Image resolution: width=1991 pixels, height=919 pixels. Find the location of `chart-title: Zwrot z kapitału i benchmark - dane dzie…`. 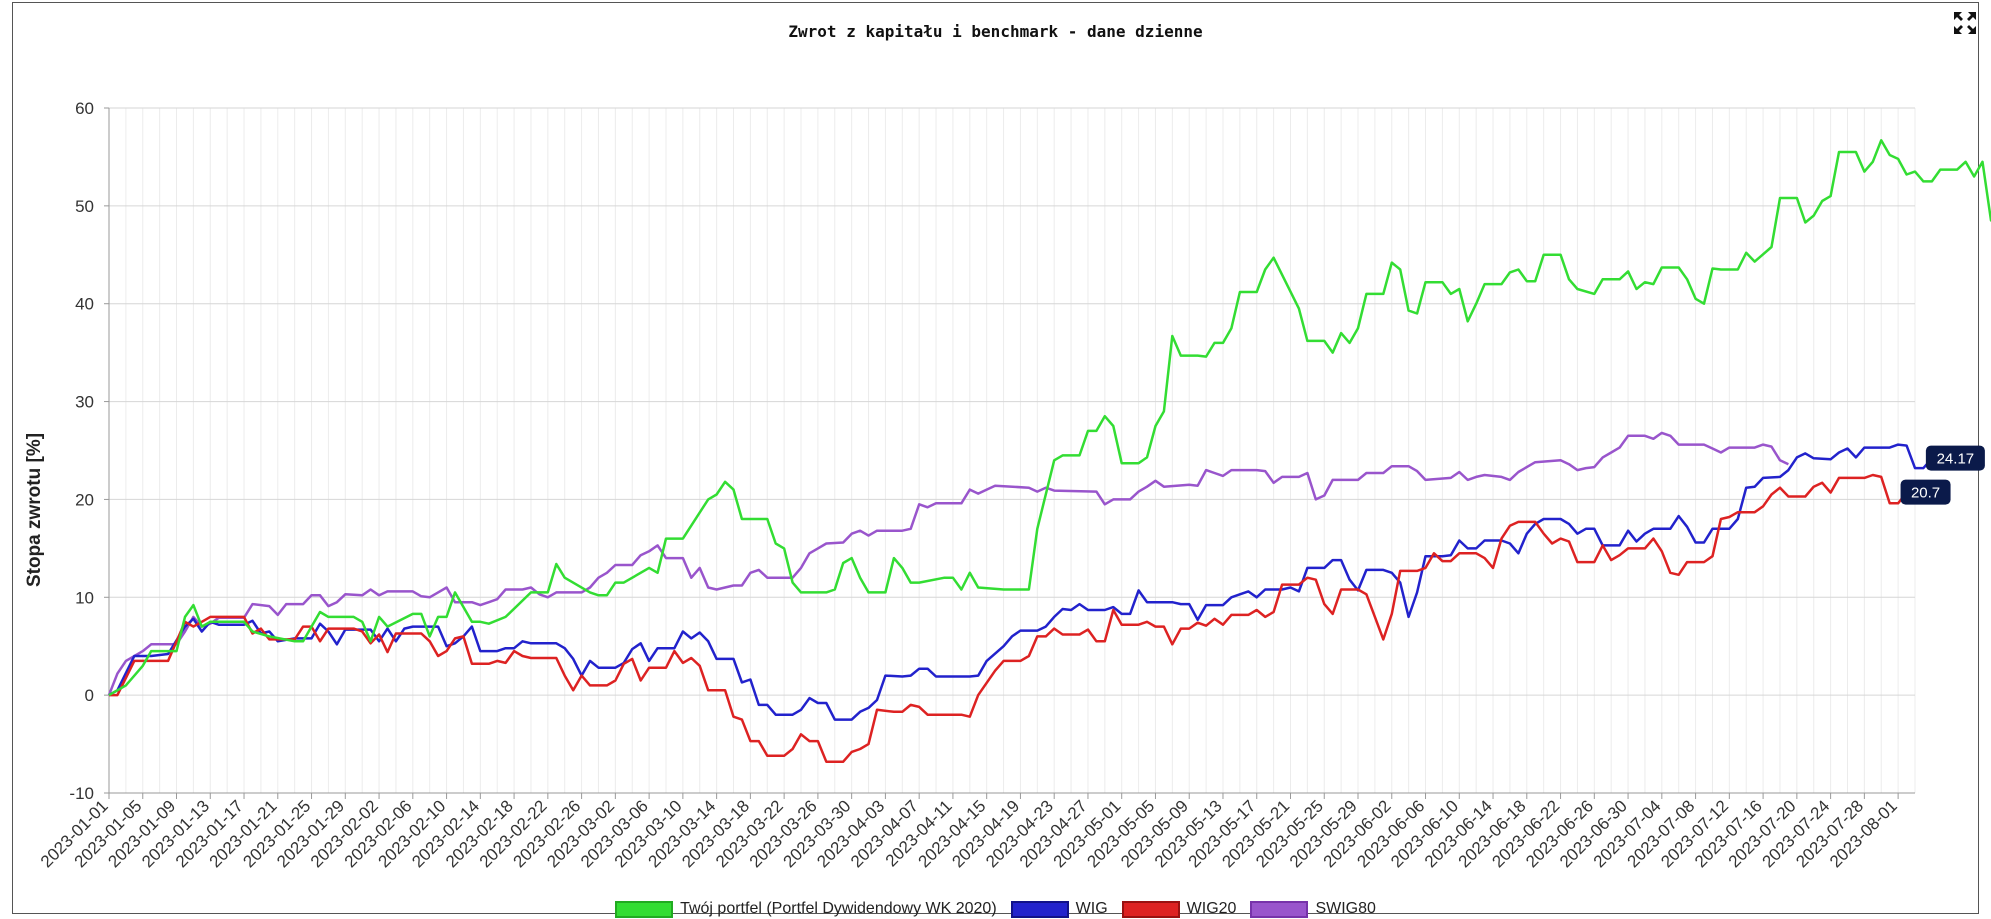

chart-title: Zwrot z kapitału i benchmark - dane dzie… is located at coordinates (995, 31).